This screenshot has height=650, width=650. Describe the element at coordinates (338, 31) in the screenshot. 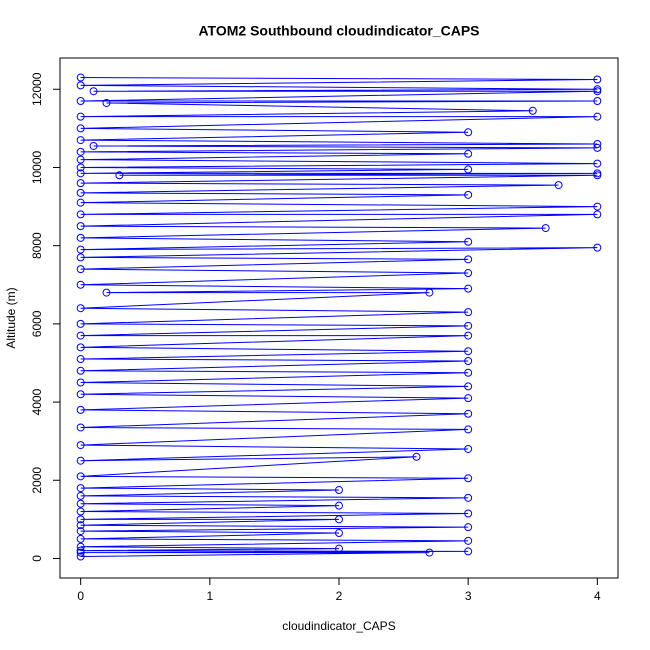

I see `chart-title: ATOM2 Southbound cloudindicator_CAPS` at that location.